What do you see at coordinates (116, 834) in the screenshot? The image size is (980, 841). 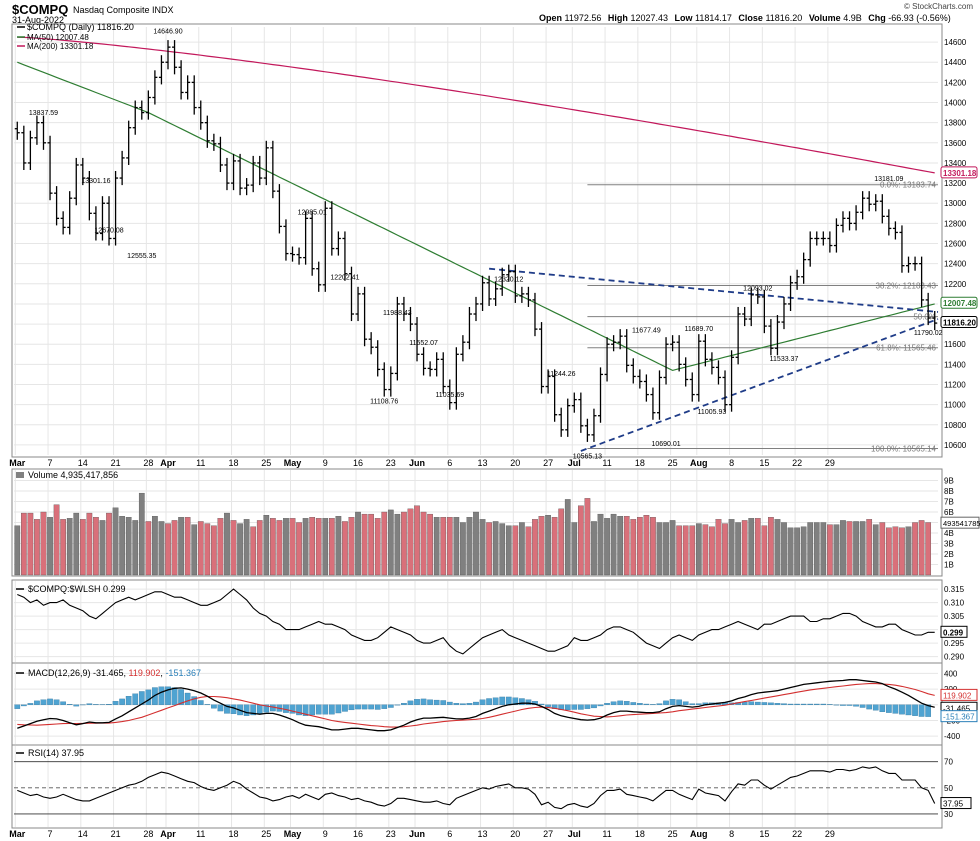 I see `x-tick-label-bottom: 21` at bounding box center [116, 834].